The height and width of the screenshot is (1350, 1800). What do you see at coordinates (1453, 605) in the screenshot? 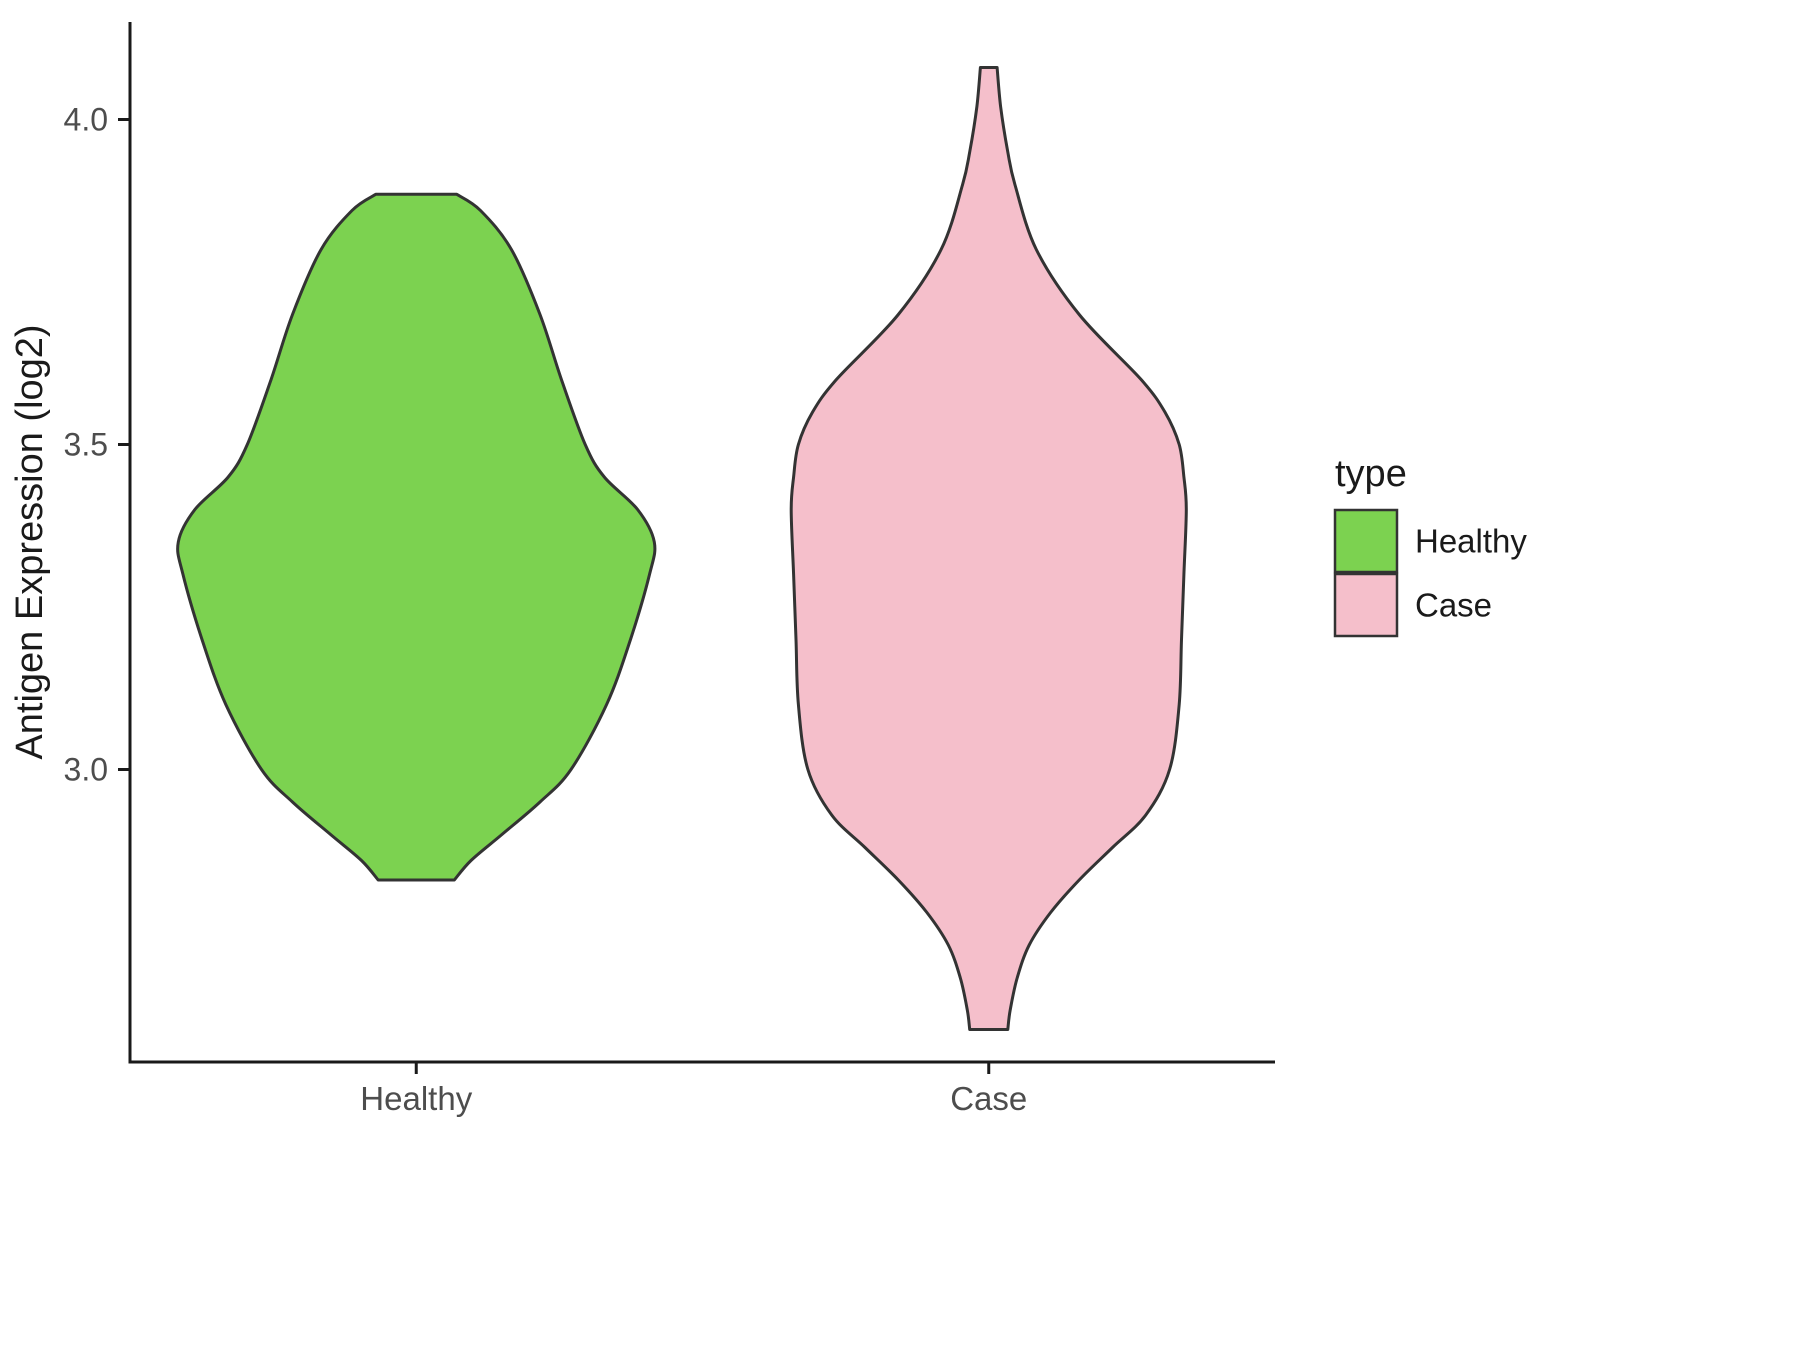
I see `legend-label-case: Case` at bounding box center [1453, 605].